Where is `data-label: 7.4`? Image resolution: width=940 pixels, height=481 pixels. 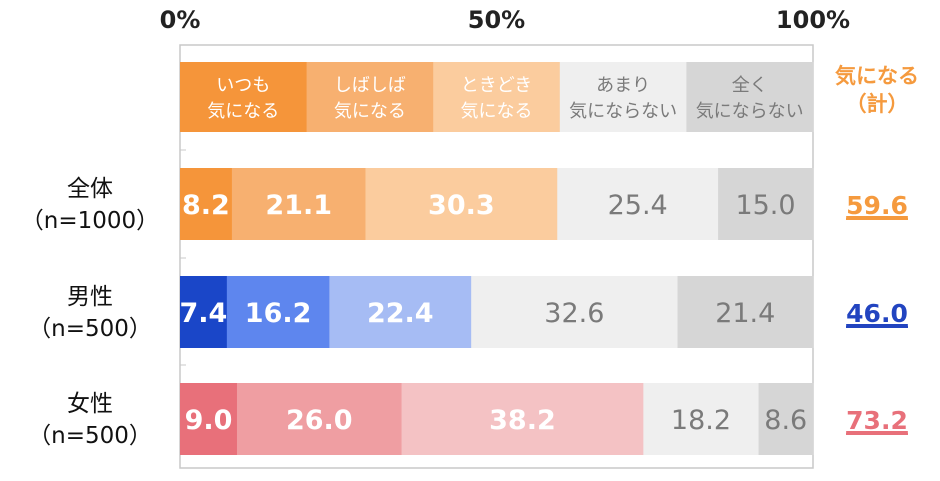
data-label: 7.4 is located at coordinates (203, 313).